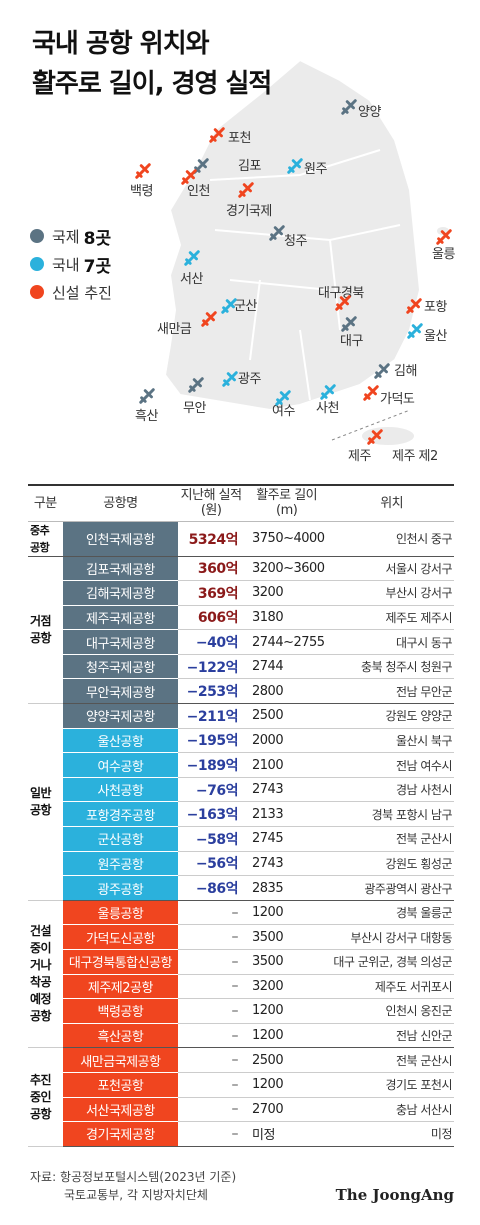 Image resolution: width=480 pixels, height=1225 pixels. Describe the element at coordinates (391, 1085) in the screenshot. I see `location: 경기도 포천시` at that location.